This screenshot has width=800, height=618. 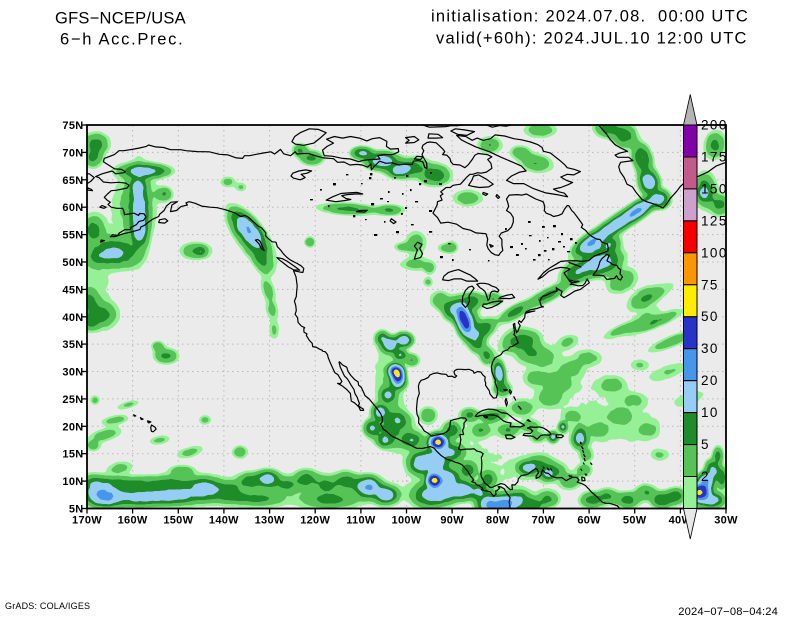 What do you see at coordinates (47, 606) in the screenshot?
I see `svg-text: GrADS: COLA/IGES` at bounding box center [47, 606].